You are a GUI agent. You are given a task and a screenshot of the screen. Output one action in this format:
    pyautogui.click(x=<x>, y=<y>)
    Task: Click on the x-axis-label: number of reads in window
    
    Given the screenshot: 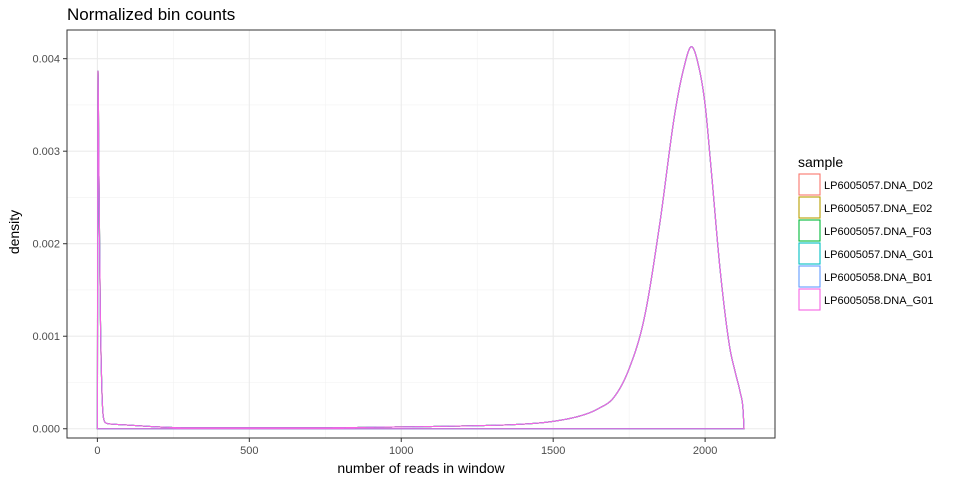 What is the action you would take?
    pyautogui.click(x=421, y=468)
    